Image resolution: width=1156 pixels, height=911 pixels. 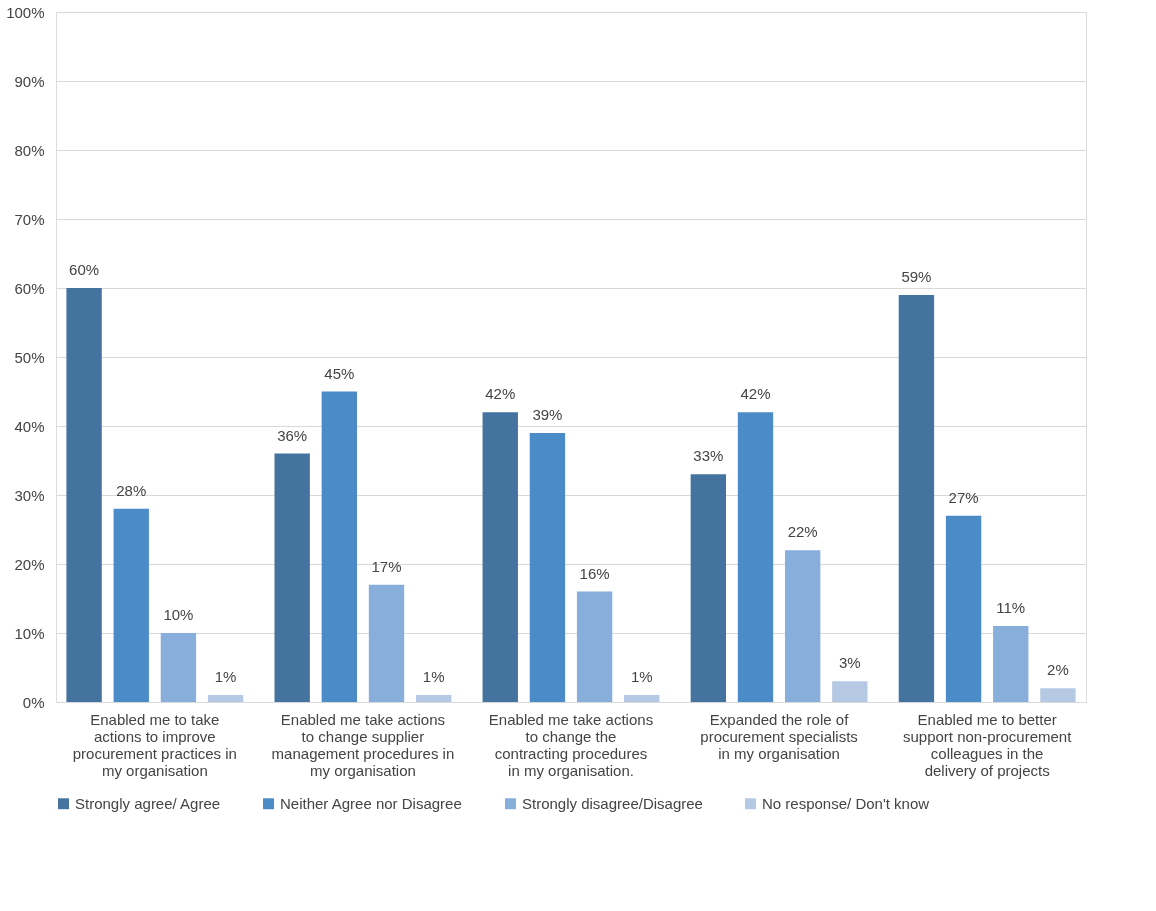 I want to click on data-label: 60%, so click(x=84, y=269).